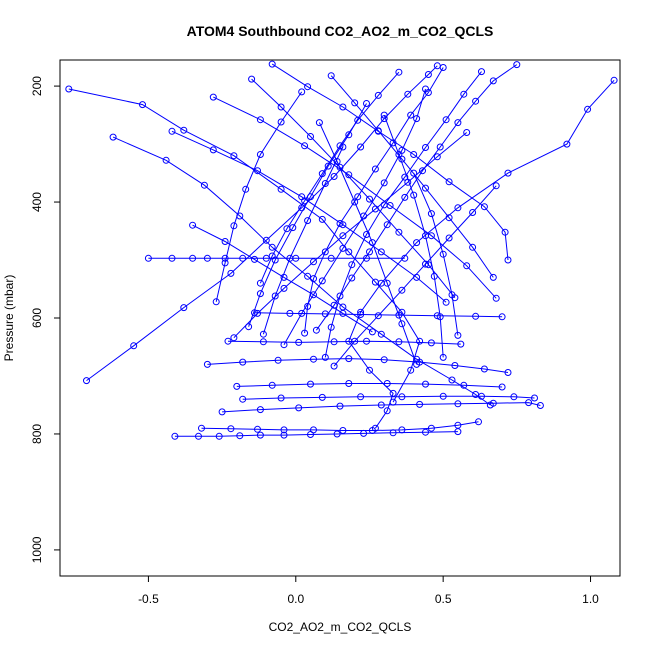  Describe the element at coordinates (368, 591) in the screenshot. I see `x-axis: -0.5 0.0 0.5 1.0` at that location.